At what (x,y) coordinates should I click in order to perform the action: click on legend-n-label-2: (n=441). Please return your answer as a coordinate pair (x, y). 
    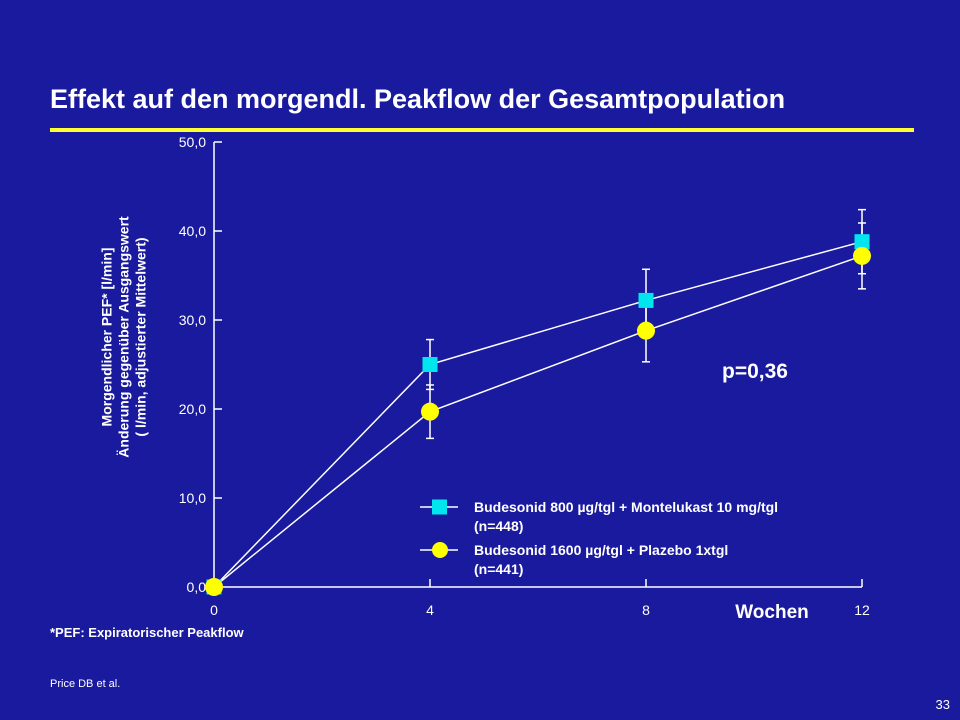
    Looking at the image, I should click on (498, 569).